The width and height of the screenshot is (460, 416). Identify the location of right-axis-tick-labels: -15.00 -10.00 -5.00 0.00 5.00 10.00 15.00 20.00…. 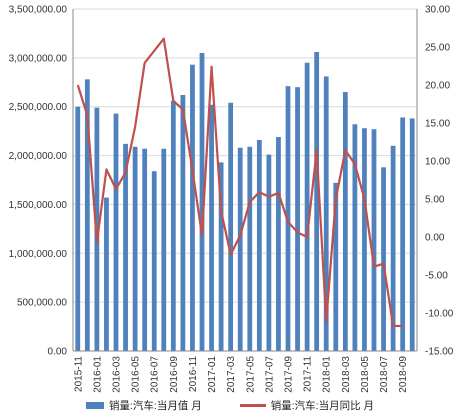
(439, 181).